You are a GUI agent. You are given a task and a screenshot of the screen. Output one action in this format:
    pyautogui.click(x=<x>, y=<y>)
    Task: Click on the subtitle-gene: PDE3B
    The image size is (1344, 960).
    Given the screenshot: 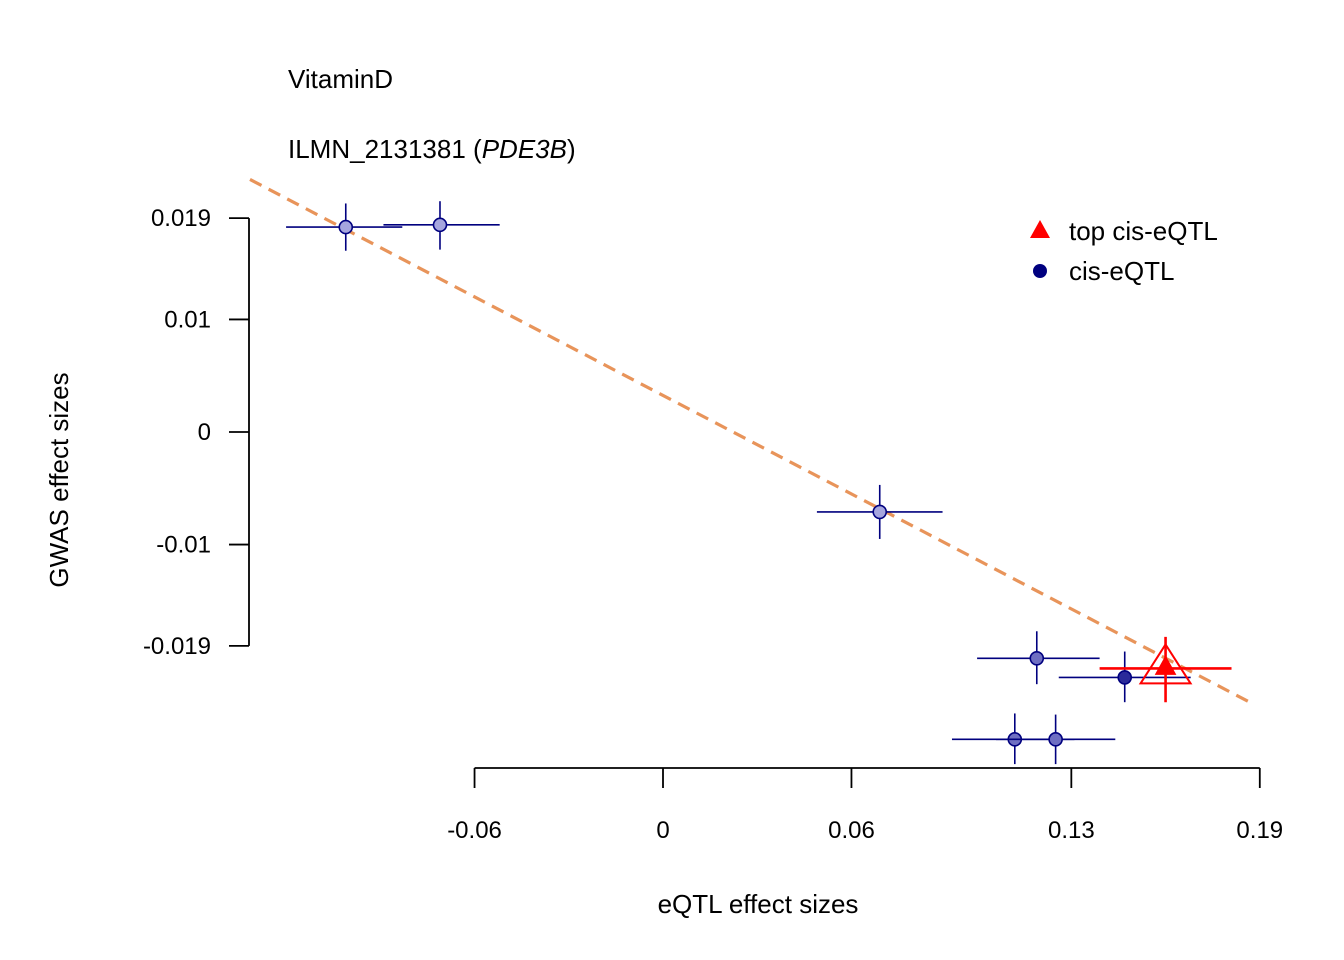 What is the action you would take?
    pyautogui.click(x=524, y=149)
    